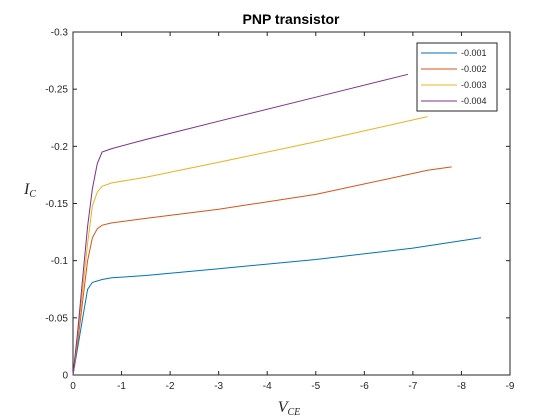  I want to click on x-axis-label-sub: CE, so click(294, 412).